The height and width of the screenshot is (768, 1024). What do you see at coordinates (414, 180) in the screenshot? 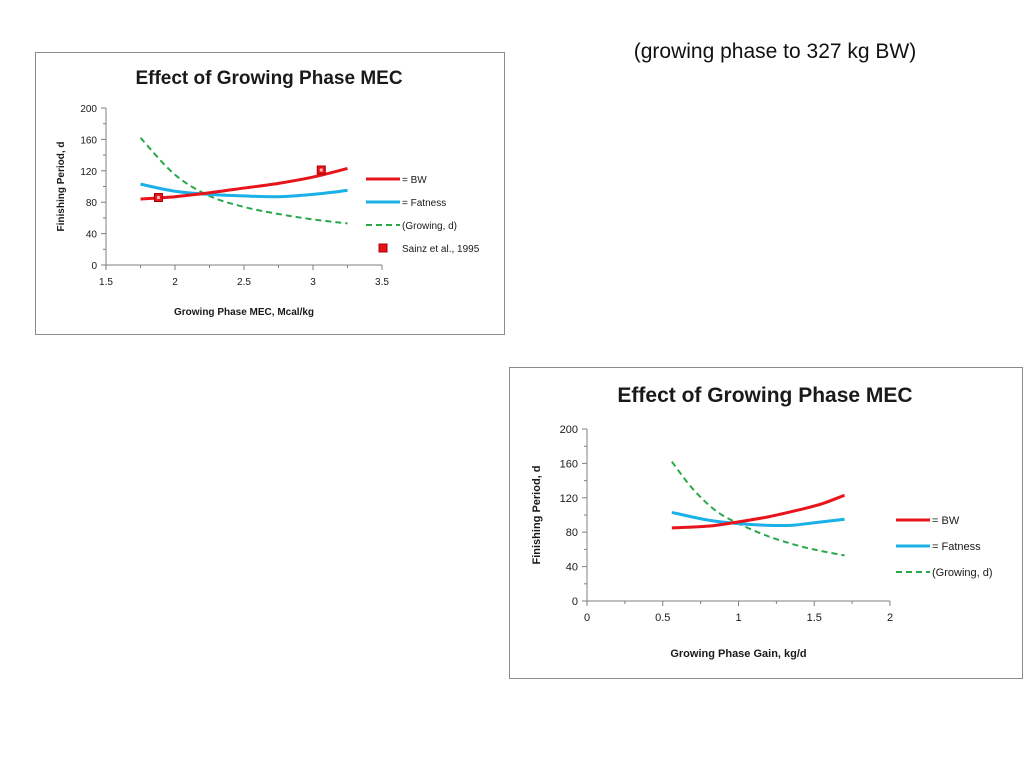
I see `chart-mec-legend-label-bw: = BW` at bounding box center [414, 180].